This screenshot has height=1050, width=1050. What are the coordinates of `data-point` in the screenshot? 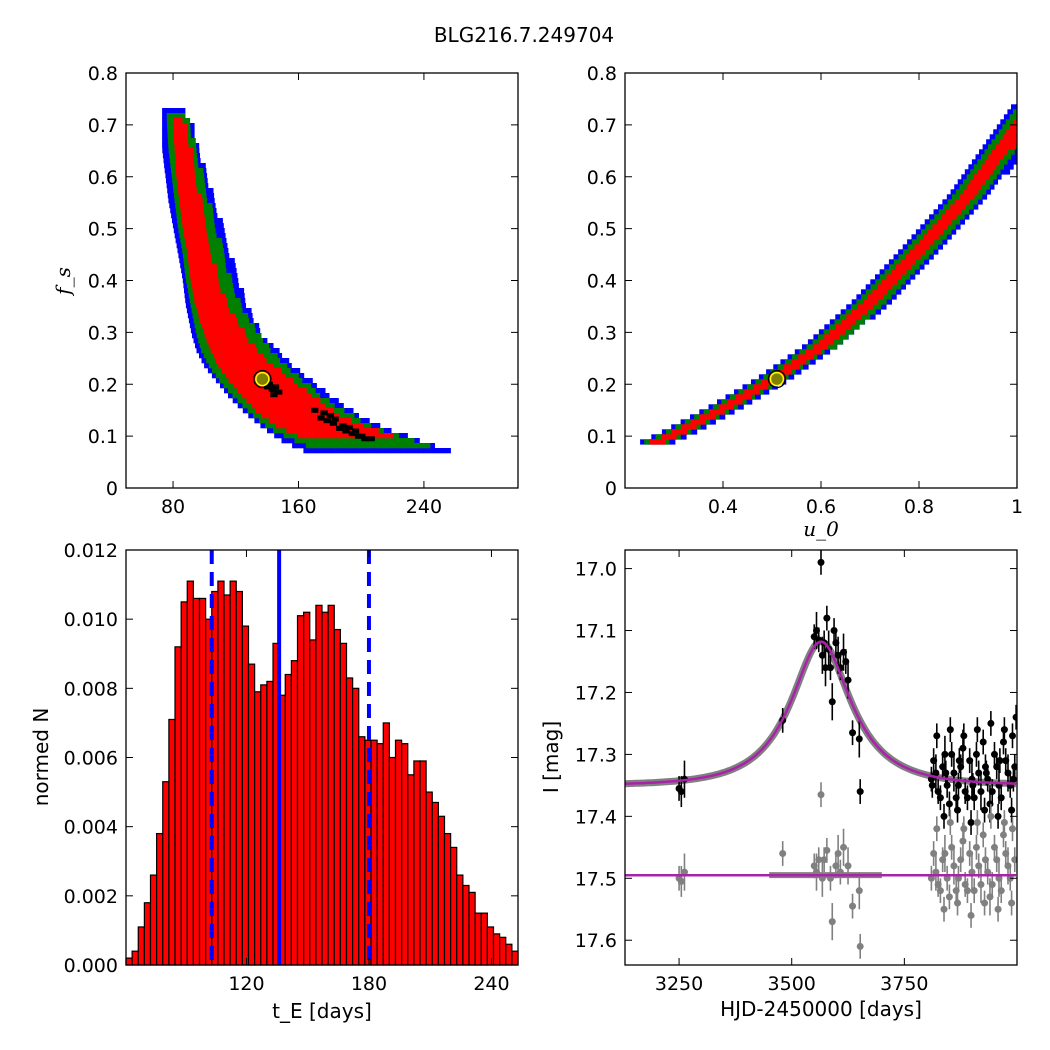 It's located at (853, 733).